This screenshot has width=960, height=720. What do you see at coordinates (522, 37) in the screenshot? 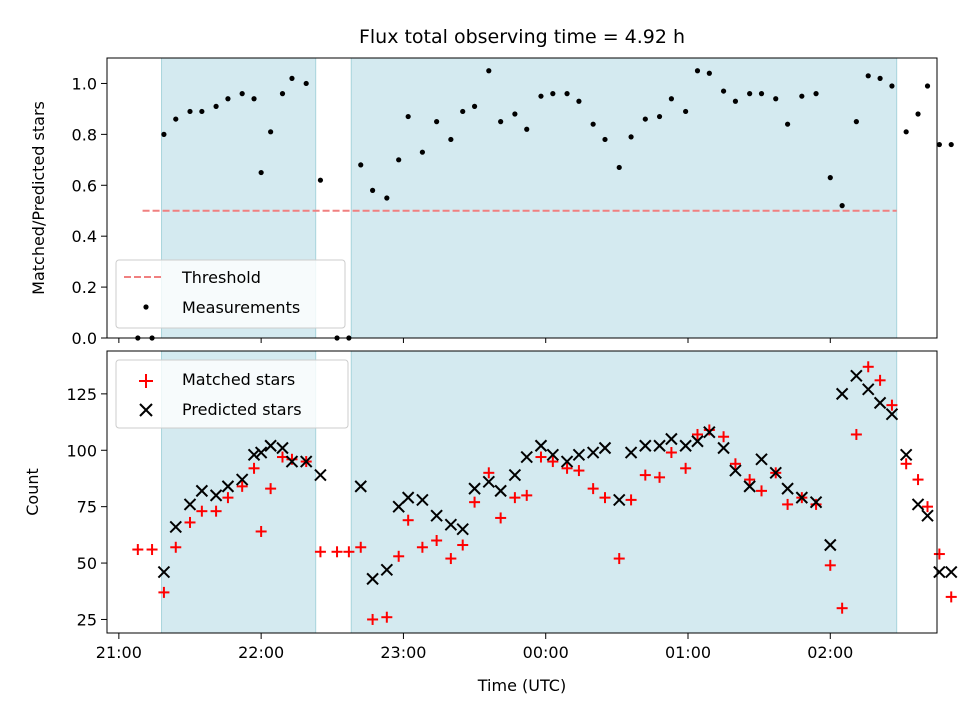
I see `chart-title: Flux total observing time = 4.92 h` at bounding box center [522, 37].